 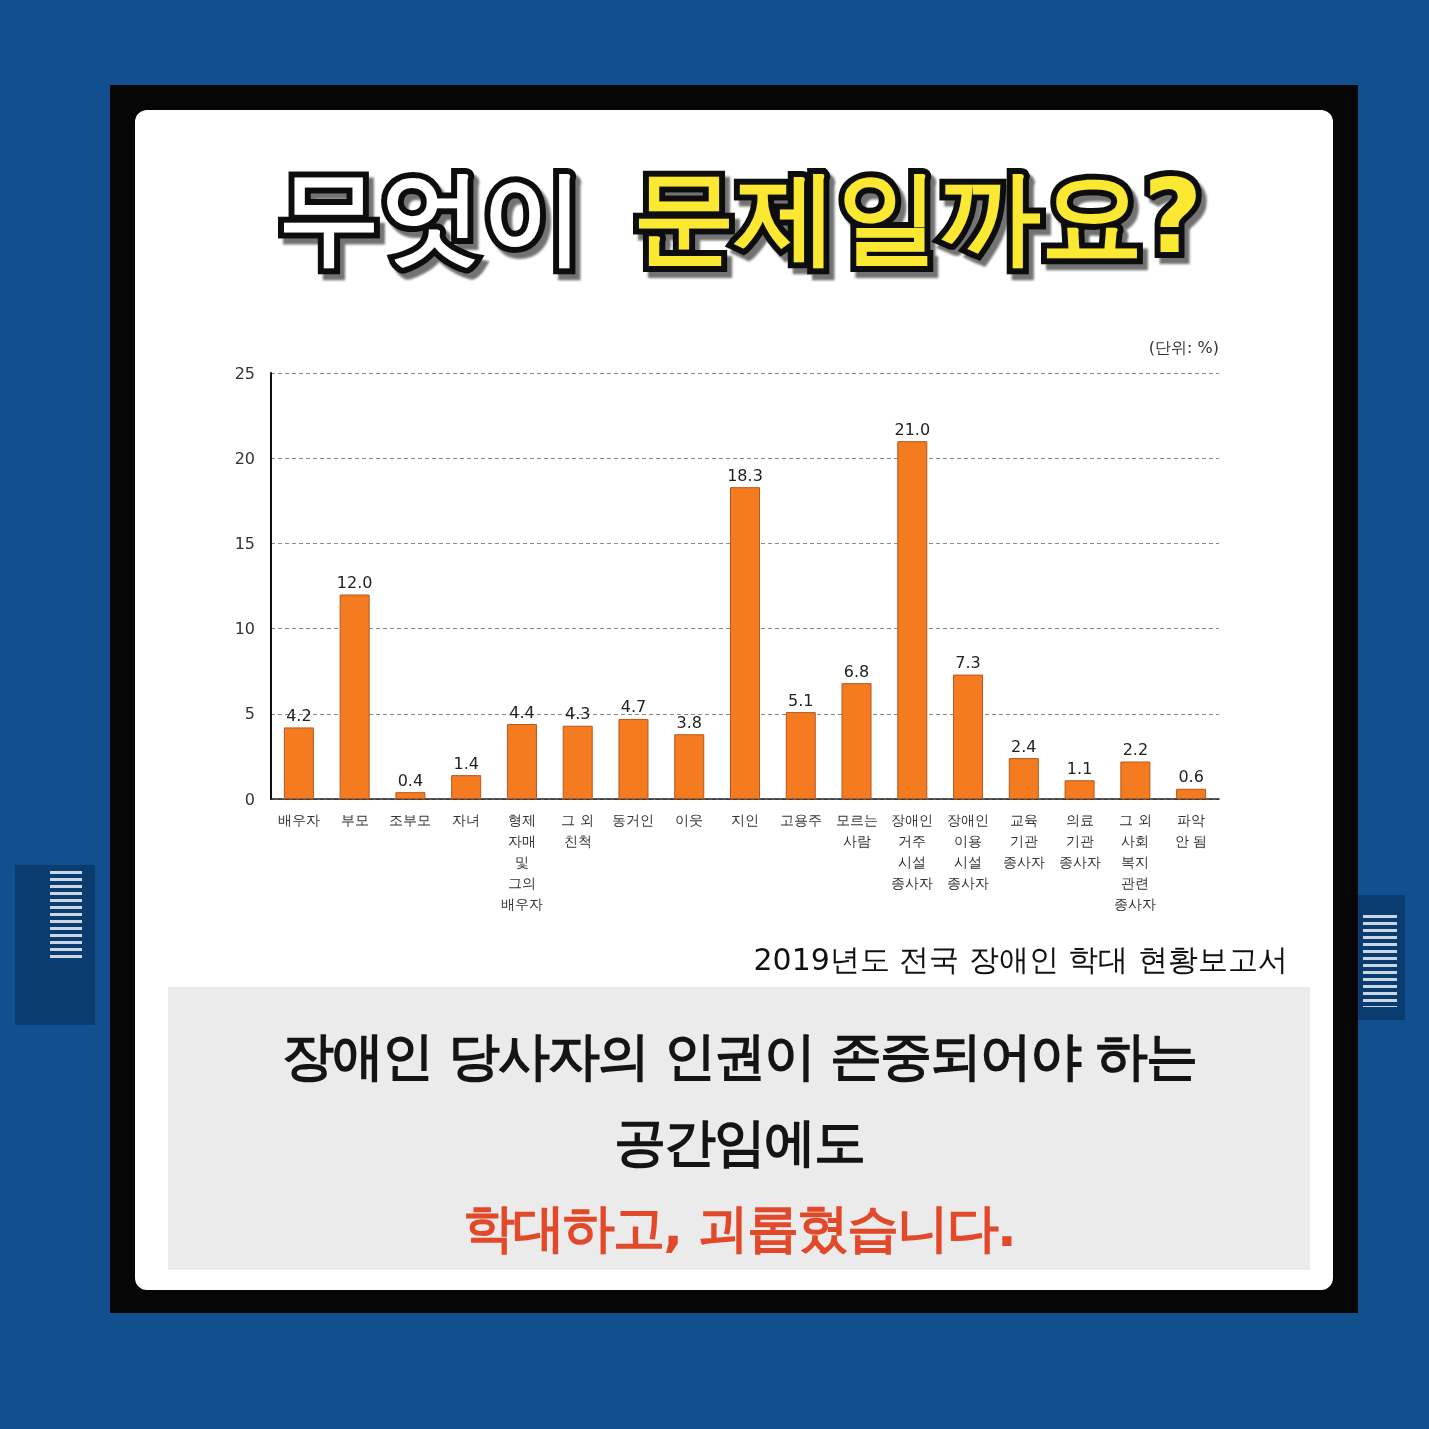 I want to click on x-tick-label: 조부모, so click(x=410, y=819).